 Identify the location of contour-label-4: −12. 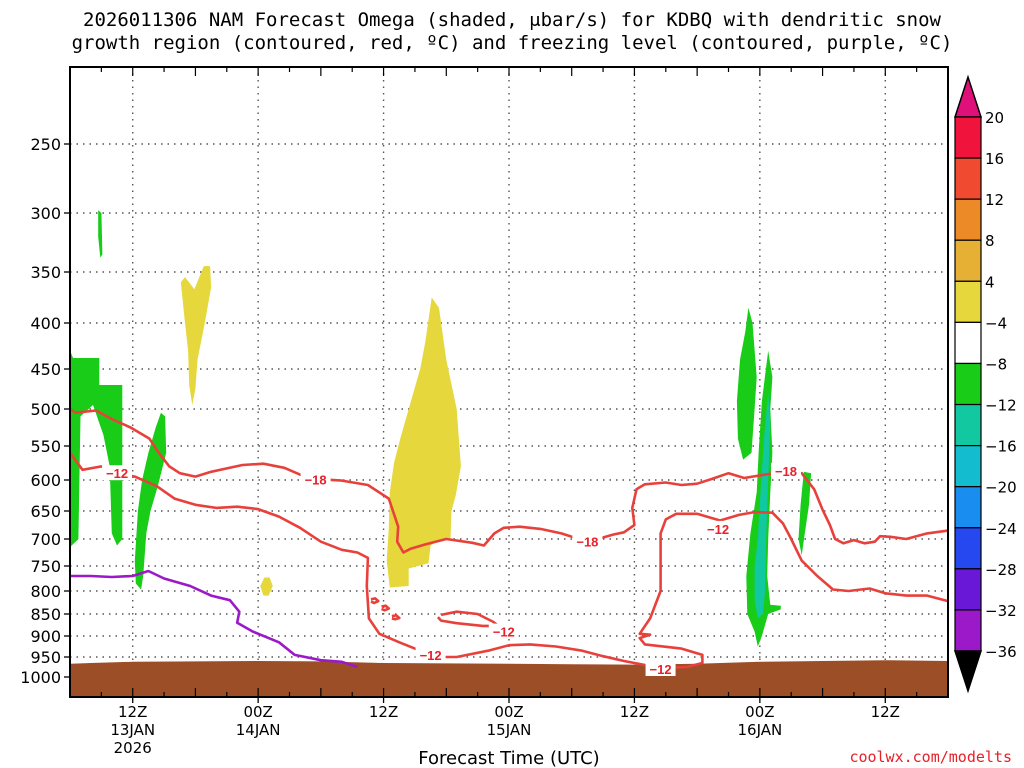
(504, 632).